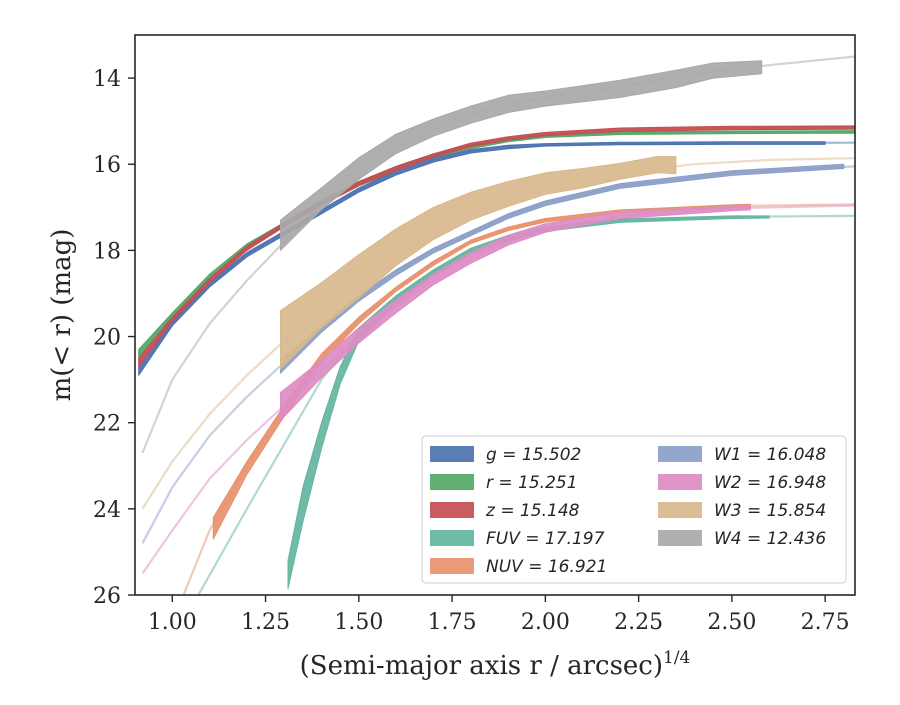  What do you see at coordinates (107, 79) in the screenshot?
I see `y-tick-label: 14` at bounding box center [107, 79].